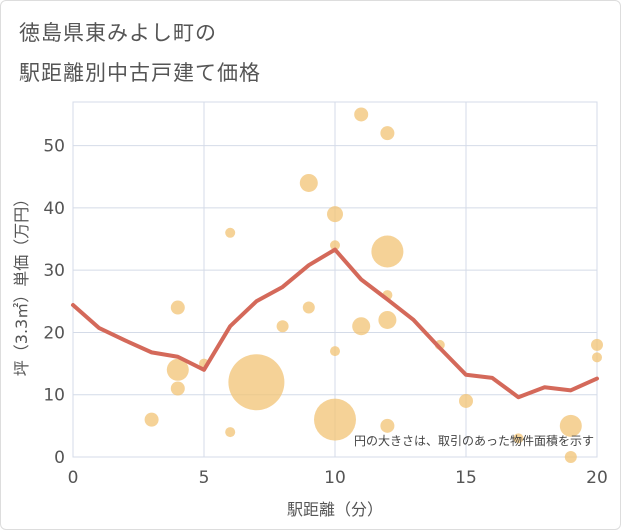  I want to click on x-tick-label: 15, so click(466, 478).